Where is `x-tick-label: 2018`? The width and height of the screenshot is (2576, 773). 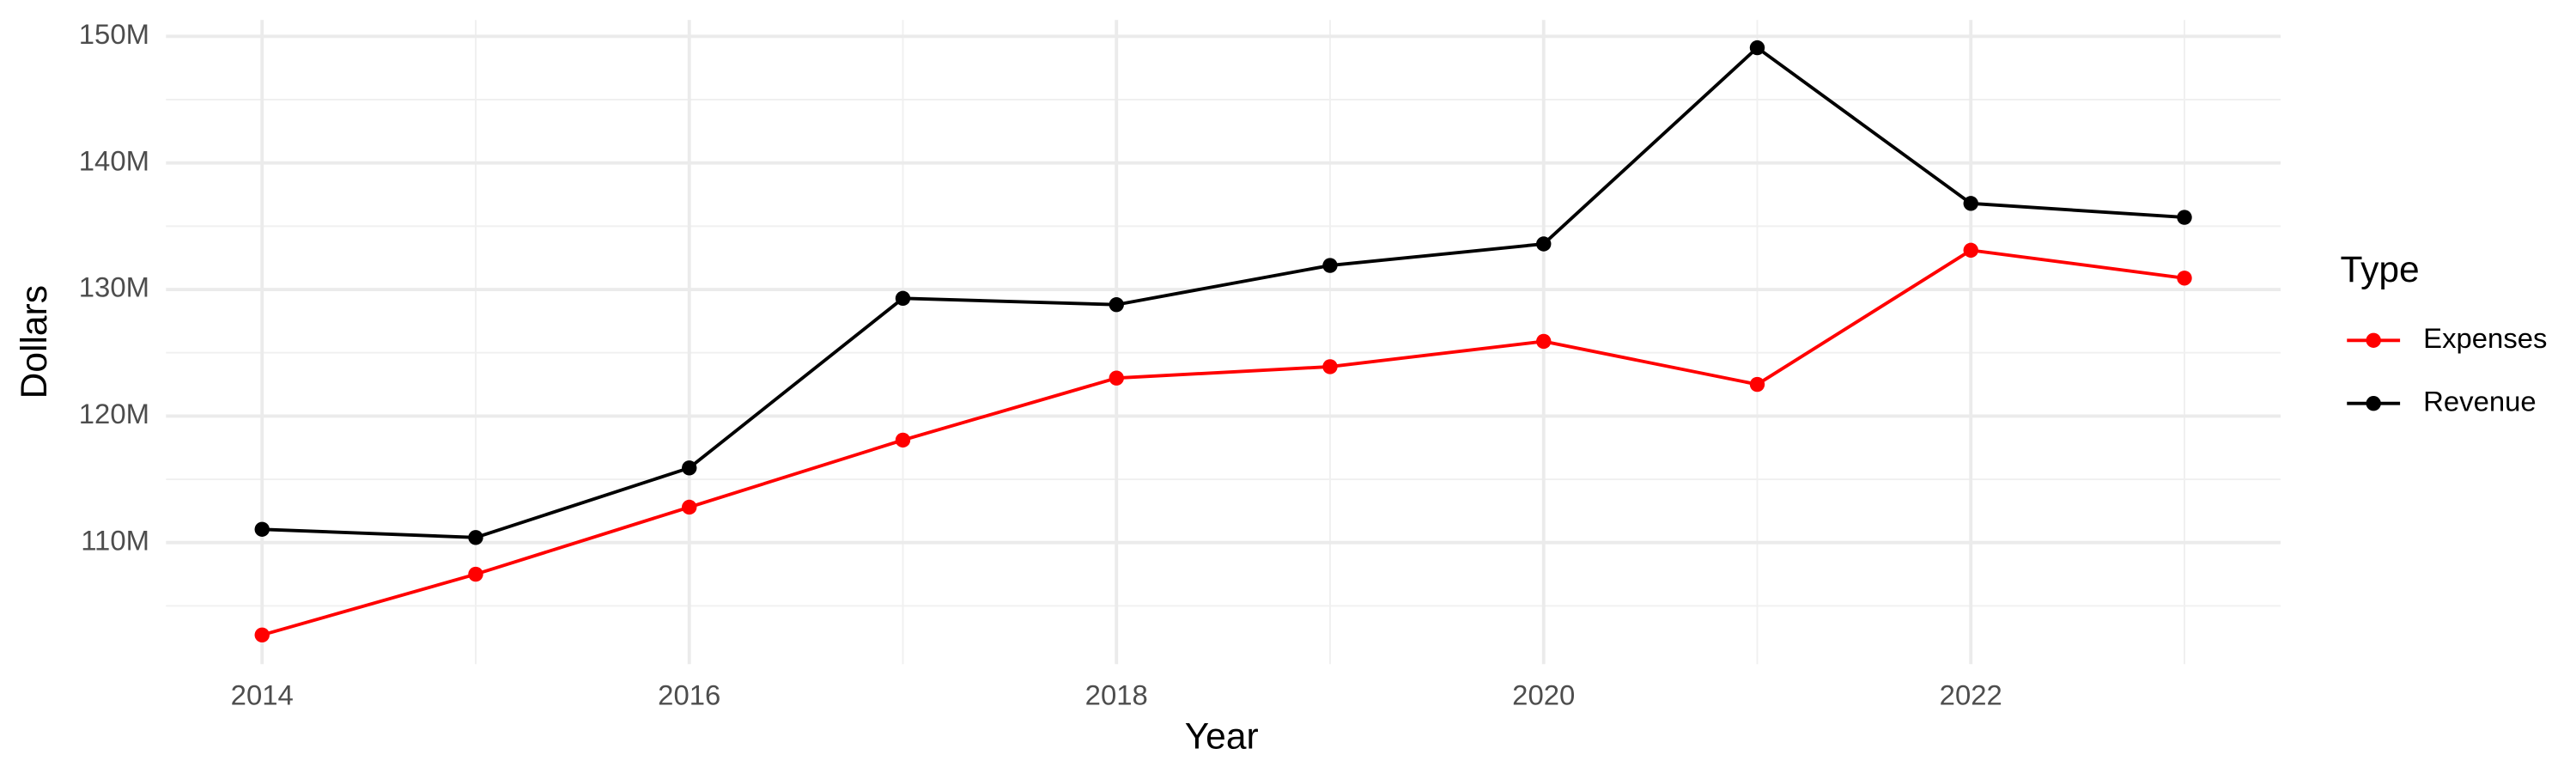
x-tick-label: 2018 is located at coordinates (1116, 695).